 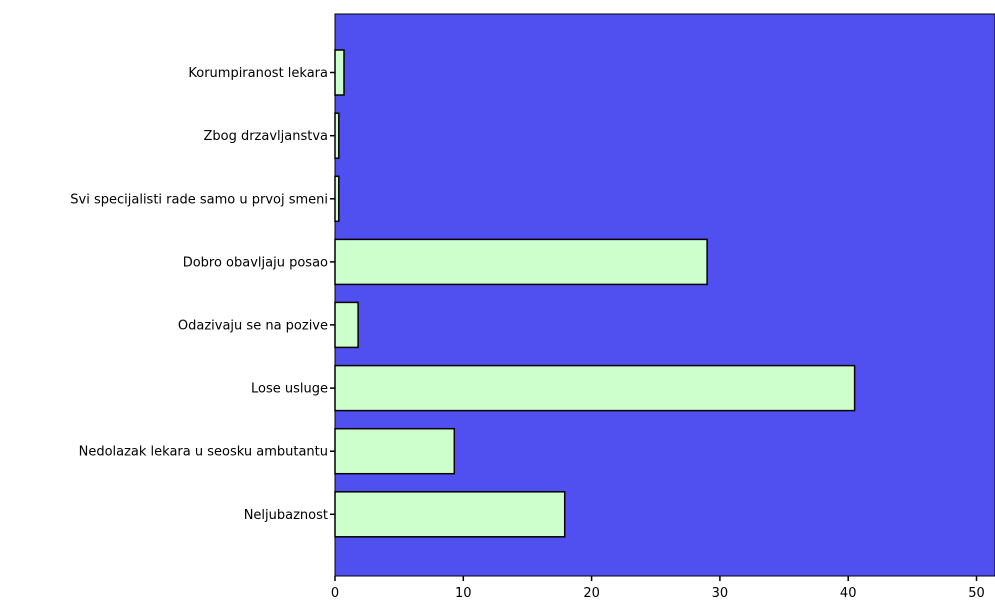 I want to click on category-label-3: Dobro obavljaju posao, so click(x=255, y=262).